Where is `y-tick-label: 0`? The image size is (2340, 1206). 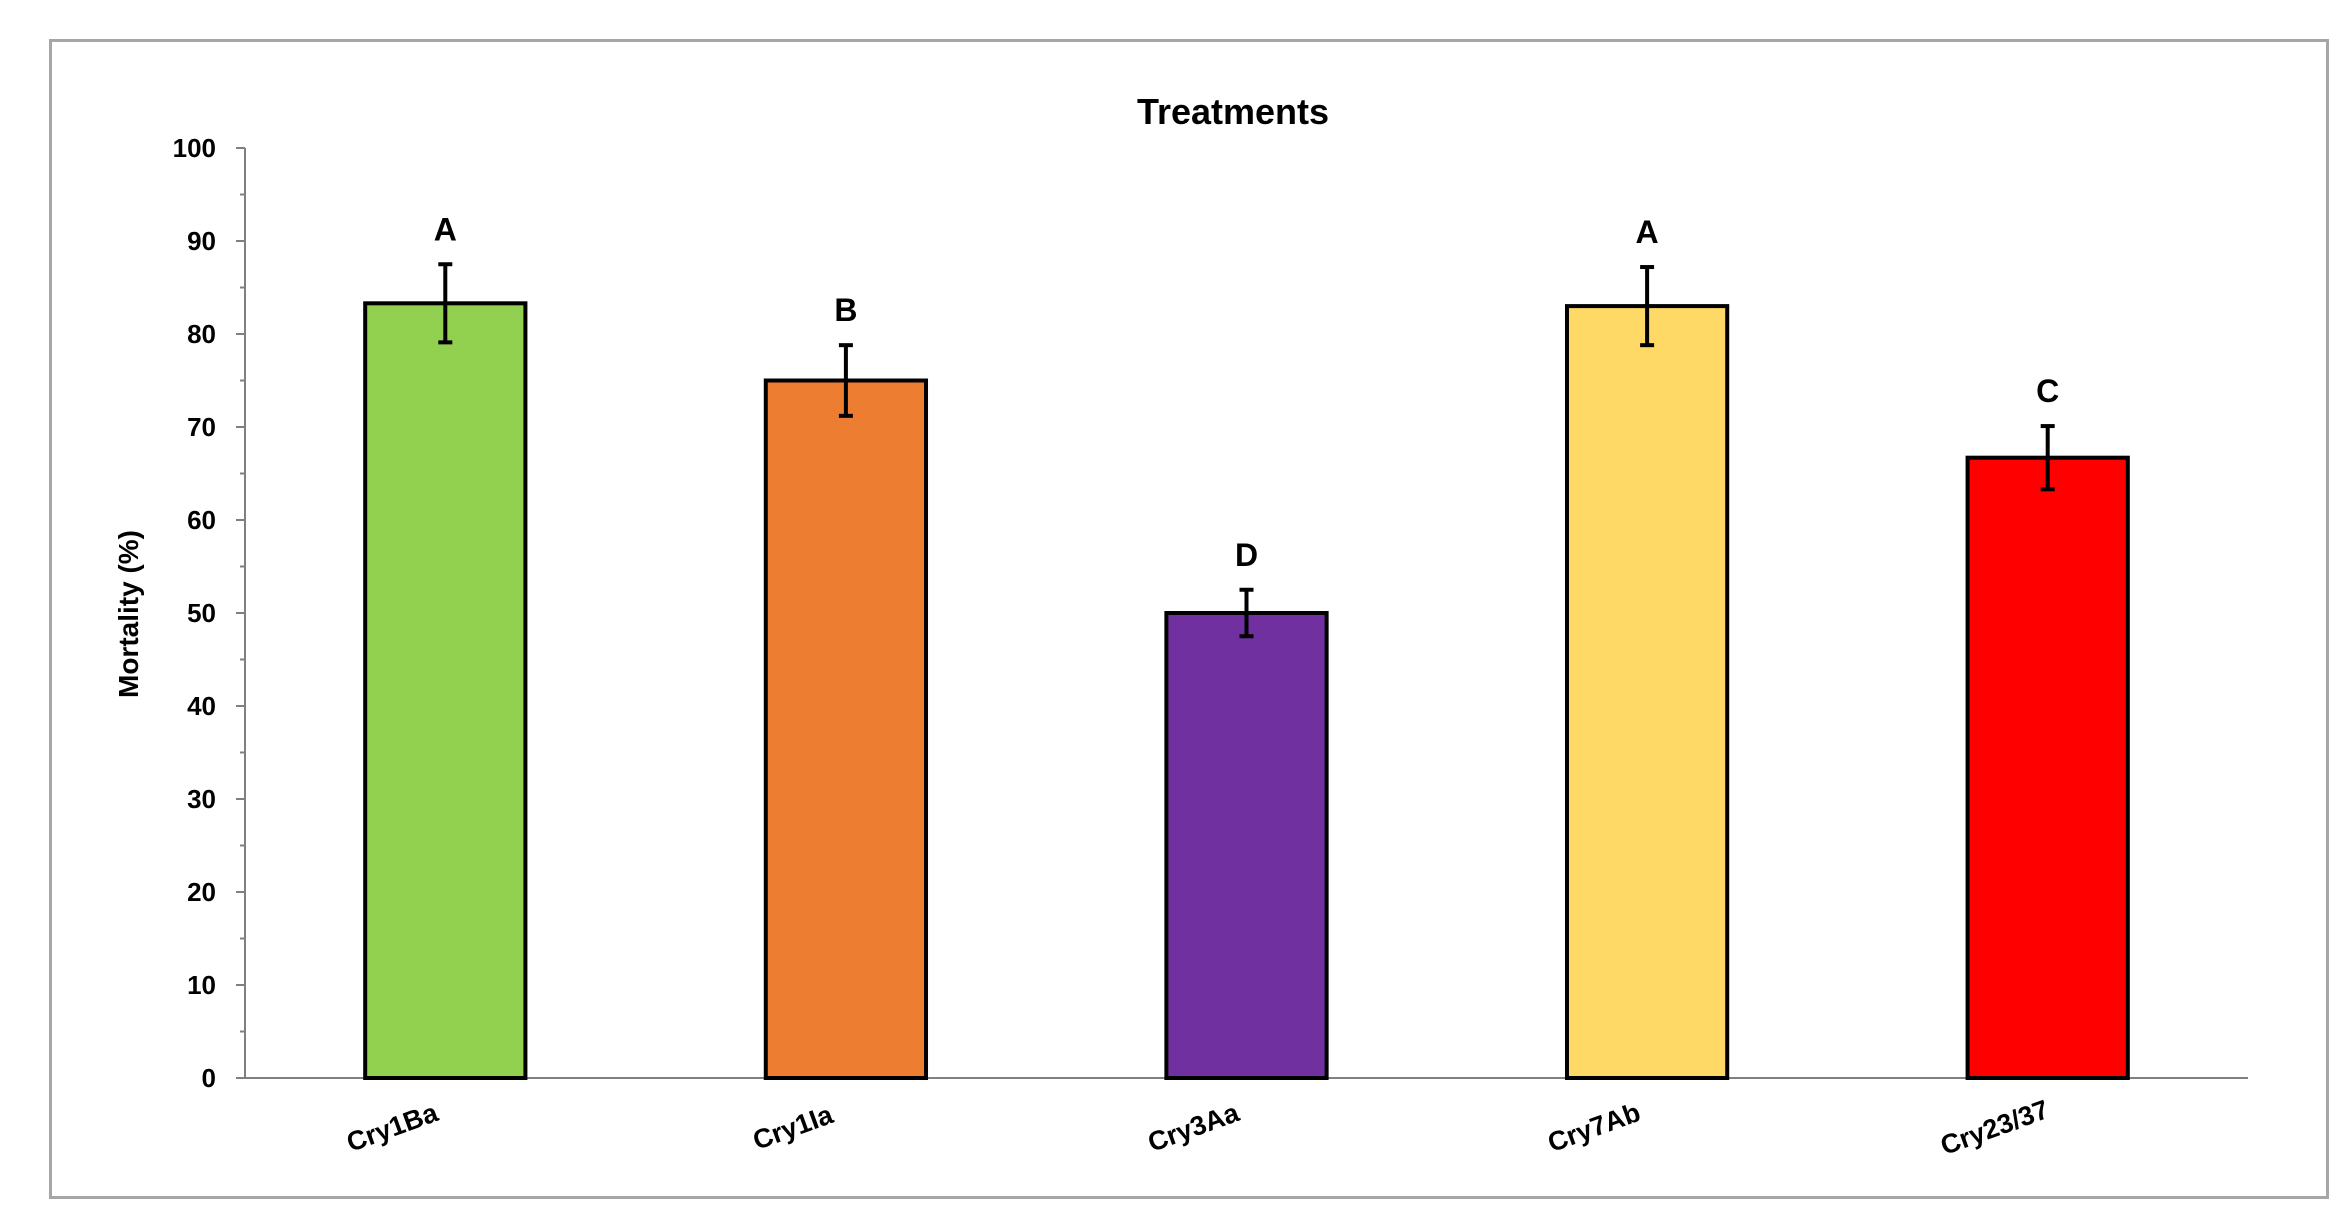
y-tick-label: 0 is located at coordinates (209, 1078).